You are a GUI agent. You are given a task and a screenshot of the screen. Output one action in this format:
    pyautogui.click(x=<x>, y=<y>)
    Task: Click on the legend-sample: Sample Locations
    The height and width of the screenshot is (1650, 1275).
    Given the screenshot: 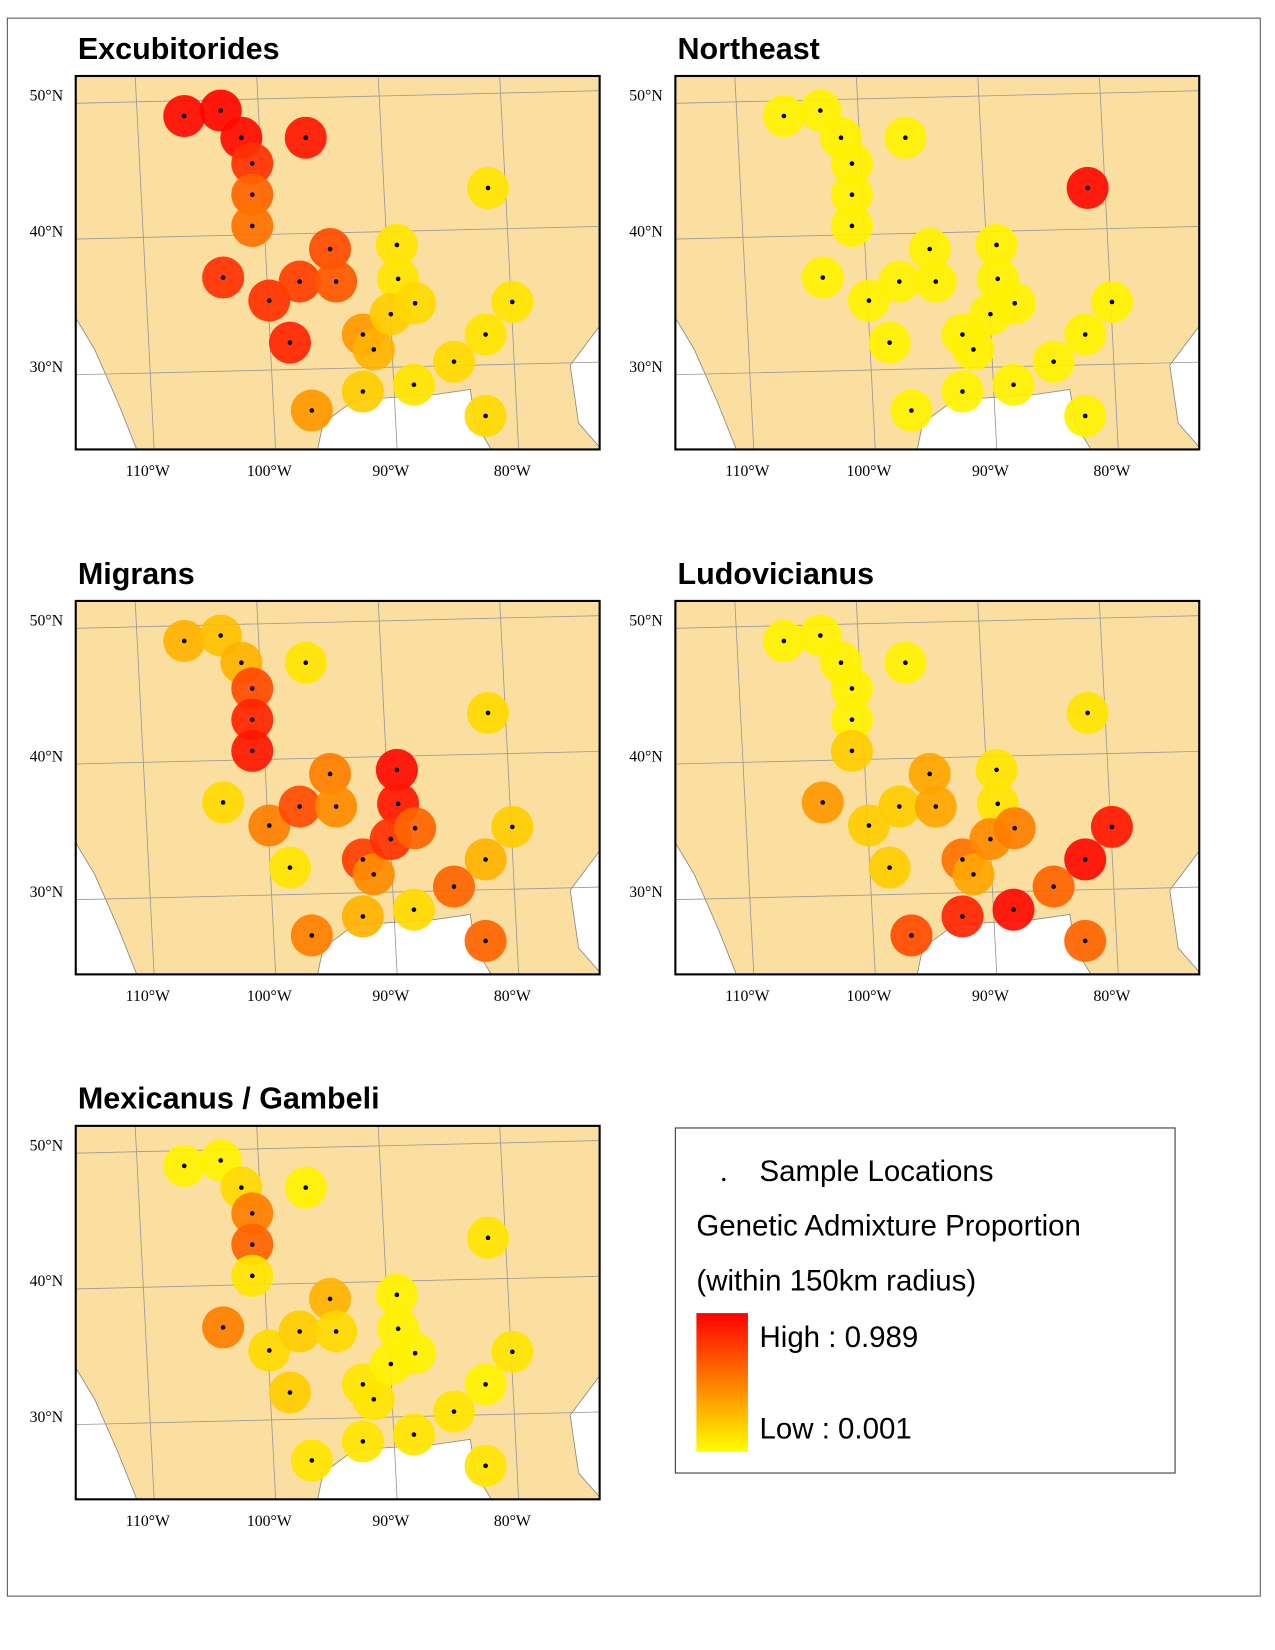 What is the action you would take?
    pyautogui.click(x=877, y=1171)
    